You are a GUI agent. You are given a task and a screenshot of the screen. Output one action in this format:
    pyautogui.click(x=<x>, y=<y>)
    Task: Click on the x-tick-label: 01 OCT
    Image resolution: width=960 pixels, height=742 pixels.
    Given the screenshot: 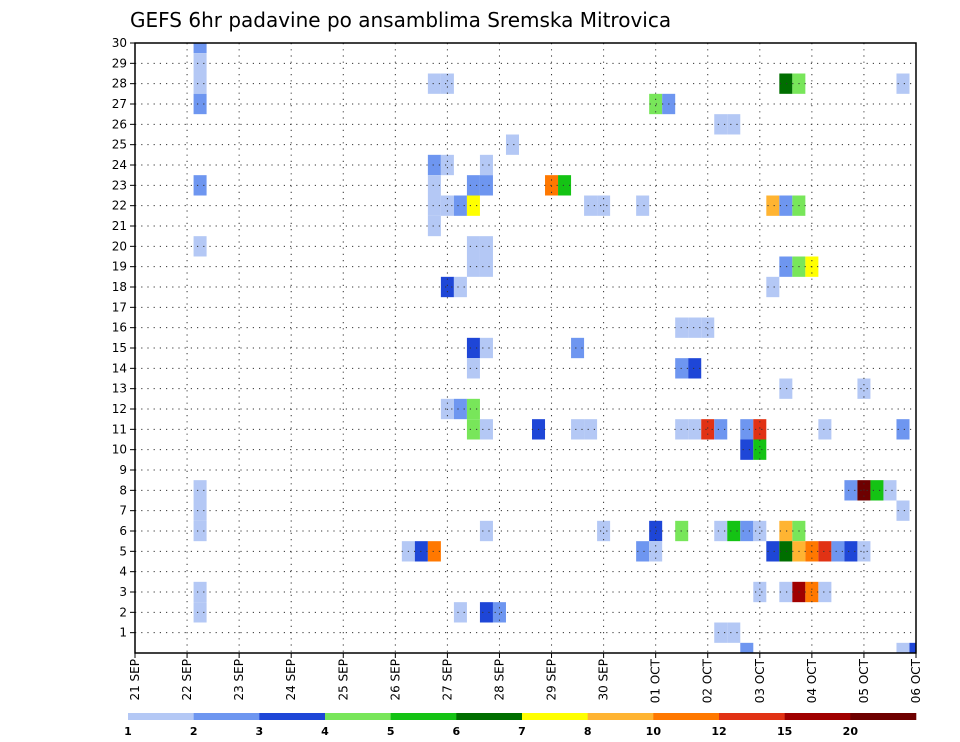 What is the action you would take?
    pyautogui.click(x=656, y=680)
    